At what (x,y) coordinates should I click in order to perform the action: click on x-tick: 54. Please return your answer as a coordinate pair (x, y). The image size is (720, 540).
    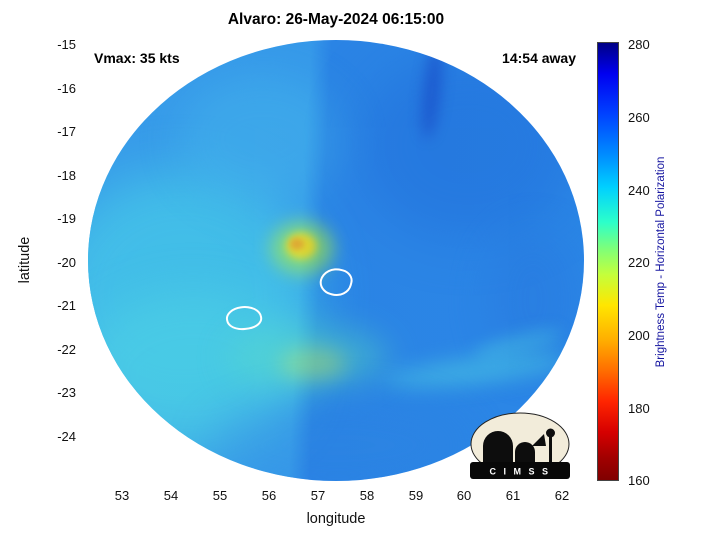
    Looking at the image, I should click on (171, 495).